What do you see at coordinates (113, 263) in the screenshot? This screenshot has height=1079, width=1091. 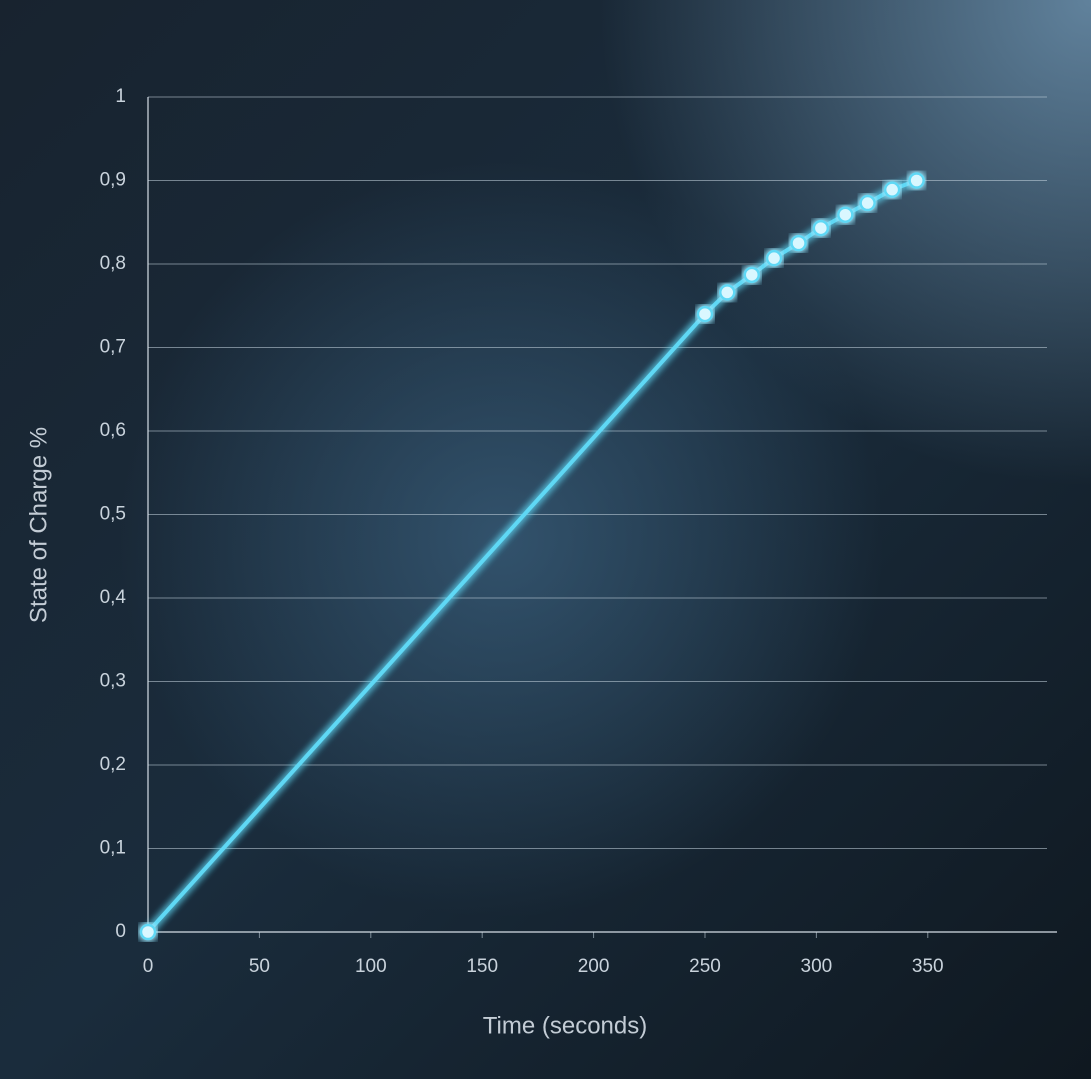 I see `y-tick-label: 0,8` at bounding box center [113, 263].